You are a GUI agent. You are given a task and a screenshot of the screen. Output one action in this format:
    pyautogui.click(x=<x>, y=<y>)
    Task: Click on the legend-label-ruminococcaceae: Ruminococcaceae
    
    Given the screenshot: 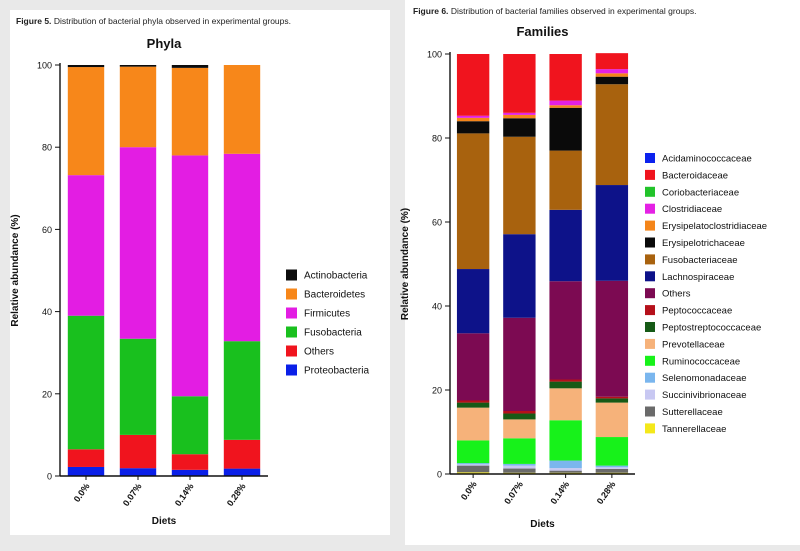 What is the action you would take?
    pyautogui.click(x=701, y=361)
    